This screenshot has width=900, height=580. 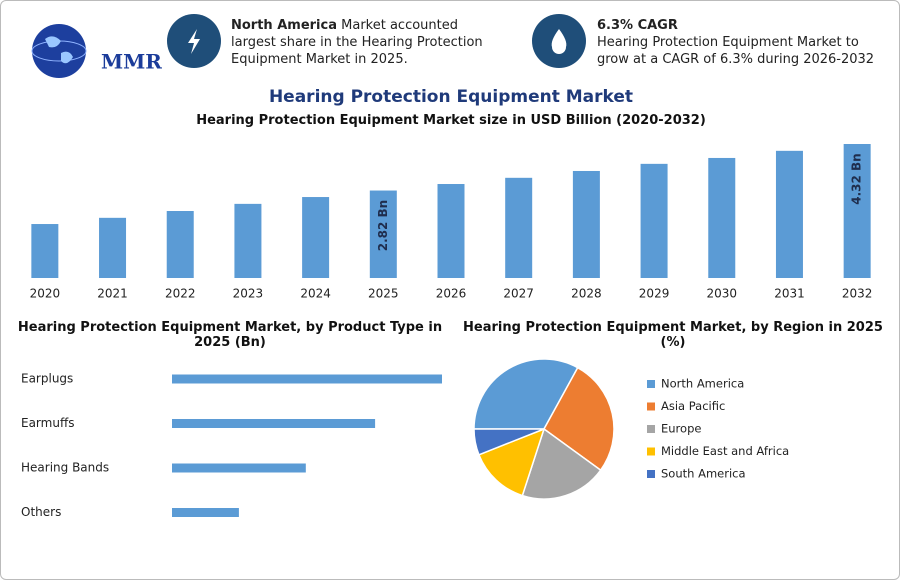 I want to click on x-tick-label: 2031, so click(x=789, y=294).